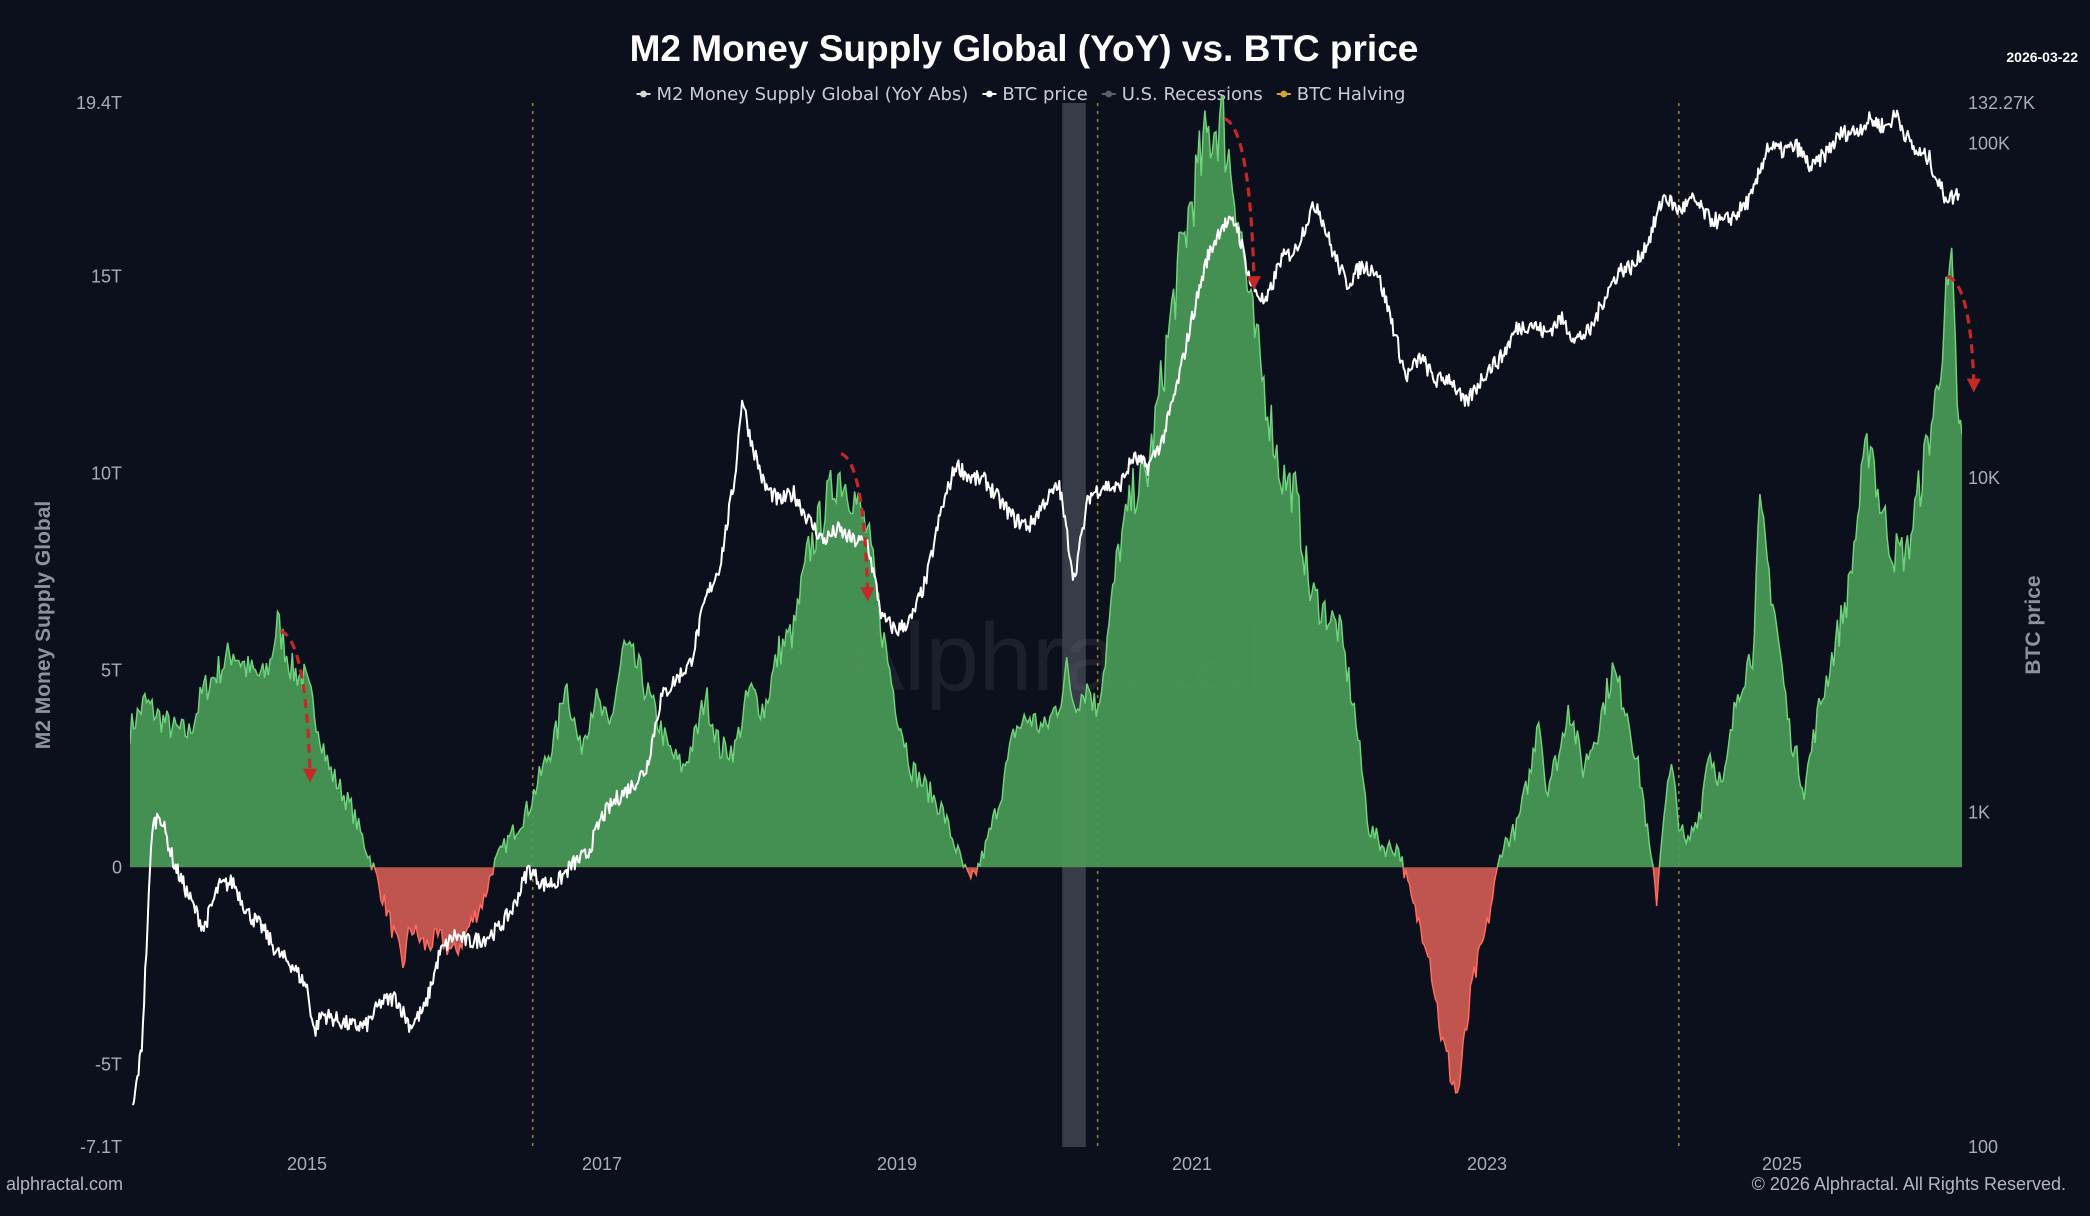  I want to click on legend-item: BTC Halving, so click(1341, 94).